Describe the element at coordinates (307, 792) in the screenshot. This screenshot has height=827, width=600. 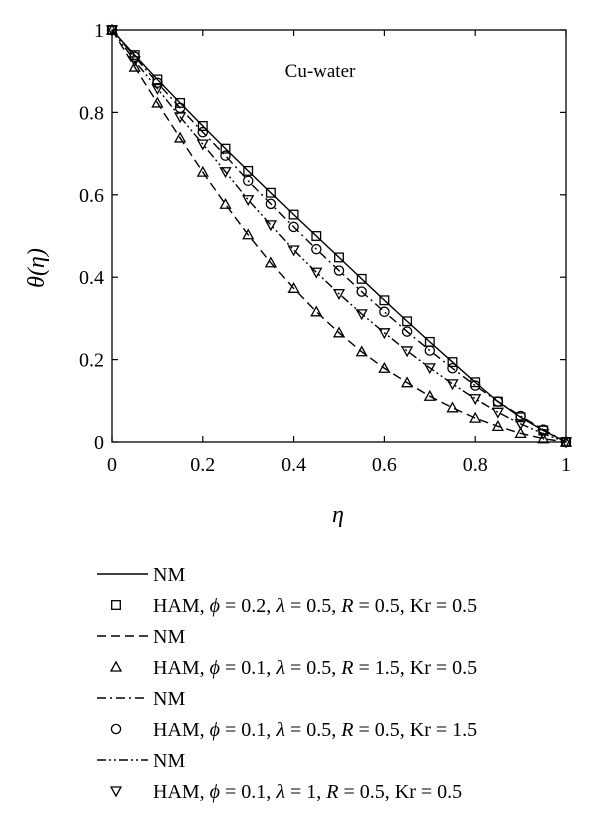
I see `legend-label: HAM, ϕ = 0.1, λ = 1, R = 0.5, Kr = 0.5` at that location.